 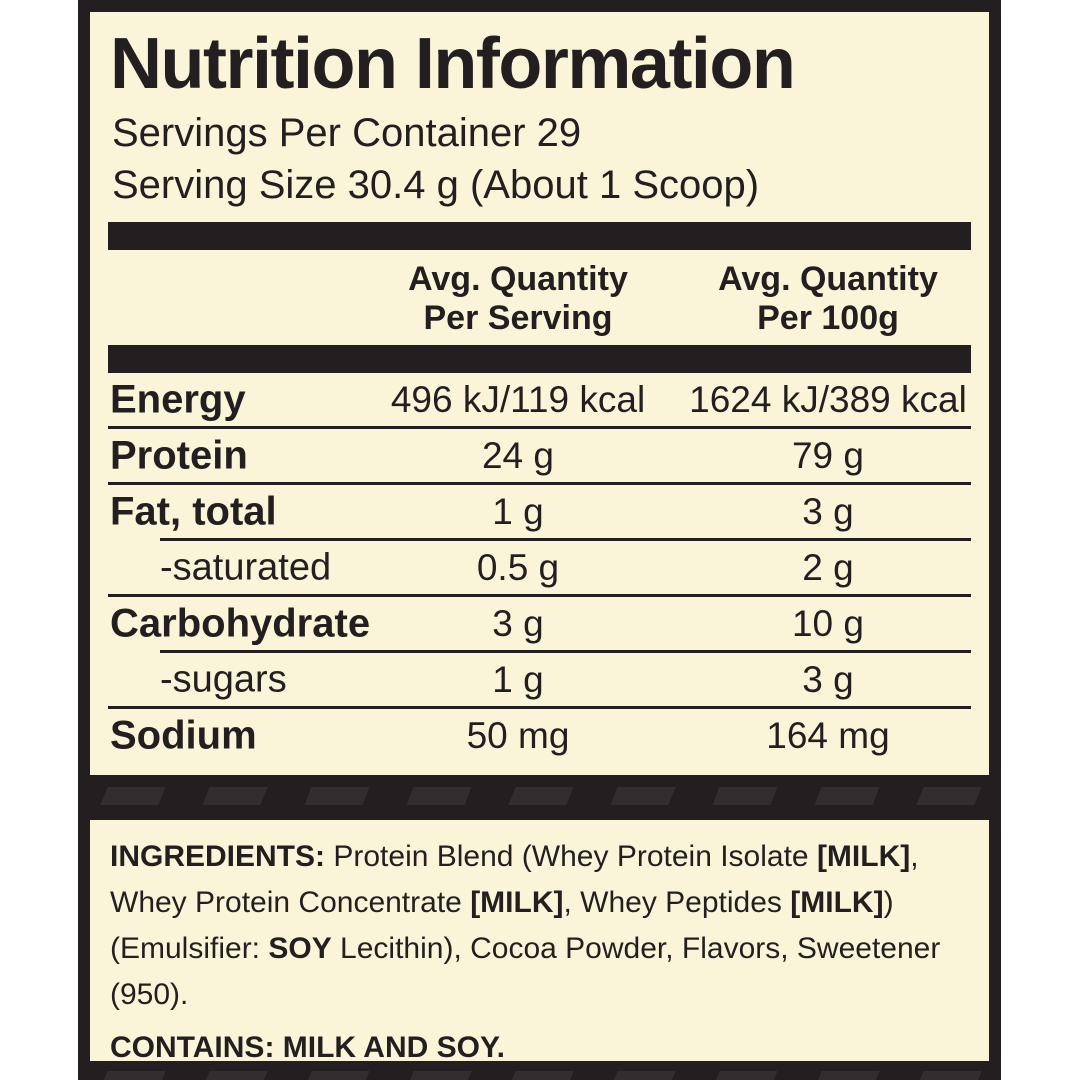 What do you see at coordinates (517, 455) in the screenshot?
I see `row-value-per-serving: 24 g` at bounding box center [517, 455].